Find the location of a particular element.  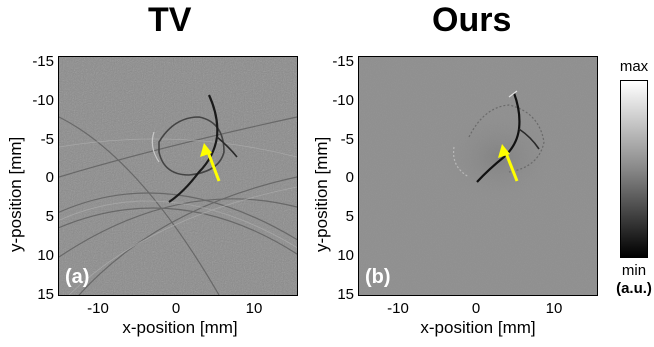

panel-b-y-axis-label: y-position [mm] is located at coordinates (321, 194).